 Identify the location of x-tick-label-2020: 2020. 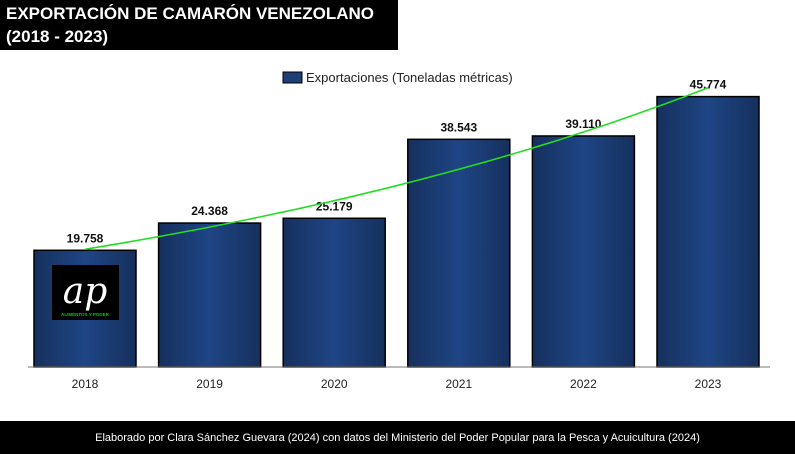
(334, 384).